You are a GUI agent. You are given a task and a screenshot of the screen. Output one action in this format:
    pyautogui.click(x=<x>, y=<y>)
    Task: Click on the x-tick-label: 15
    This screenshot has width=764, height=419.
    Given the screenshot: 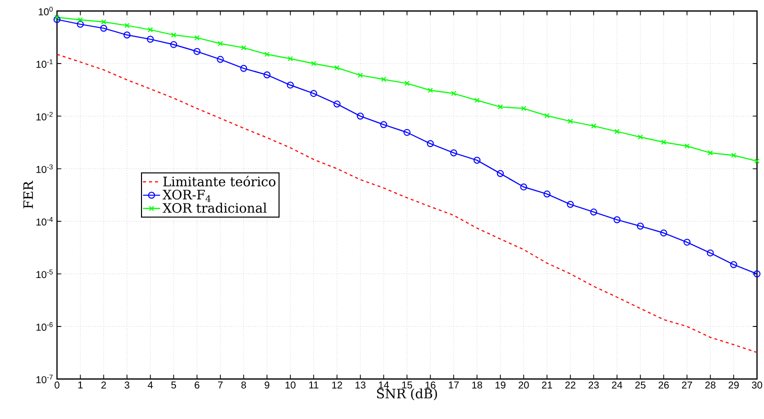 What is the action you would take?
    pyautogui.click(x=407, y=385)
    